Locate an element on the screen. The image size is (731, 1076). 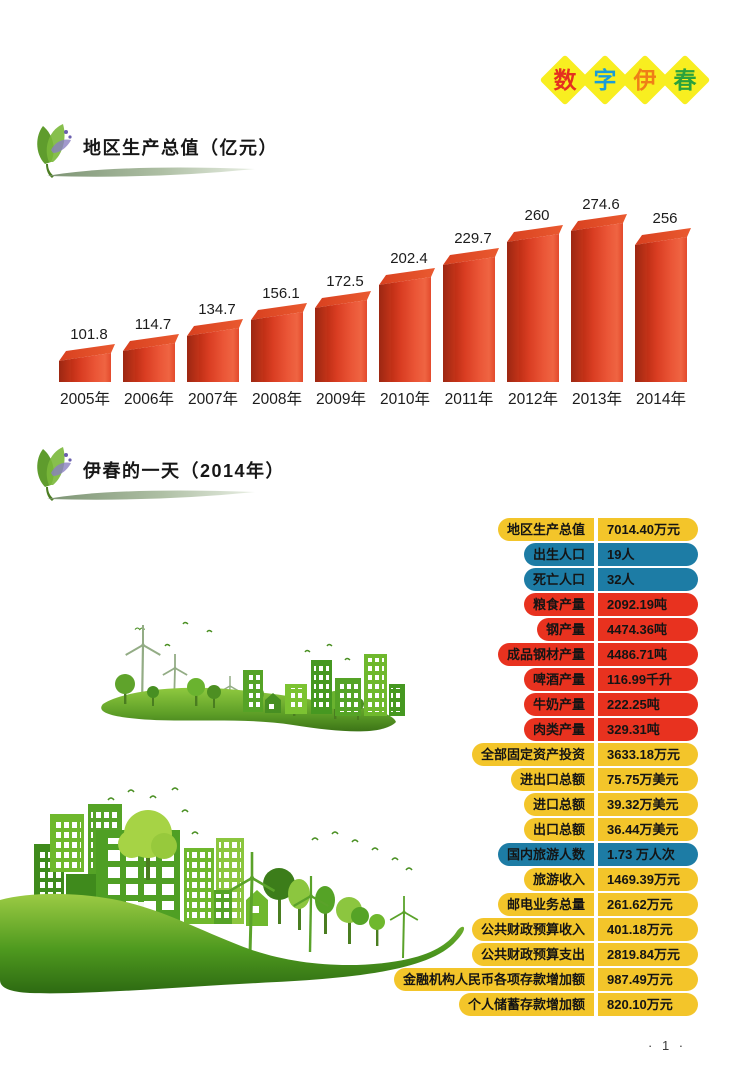
bar-value-label: 134.7 is located at coordinates (217, 309).